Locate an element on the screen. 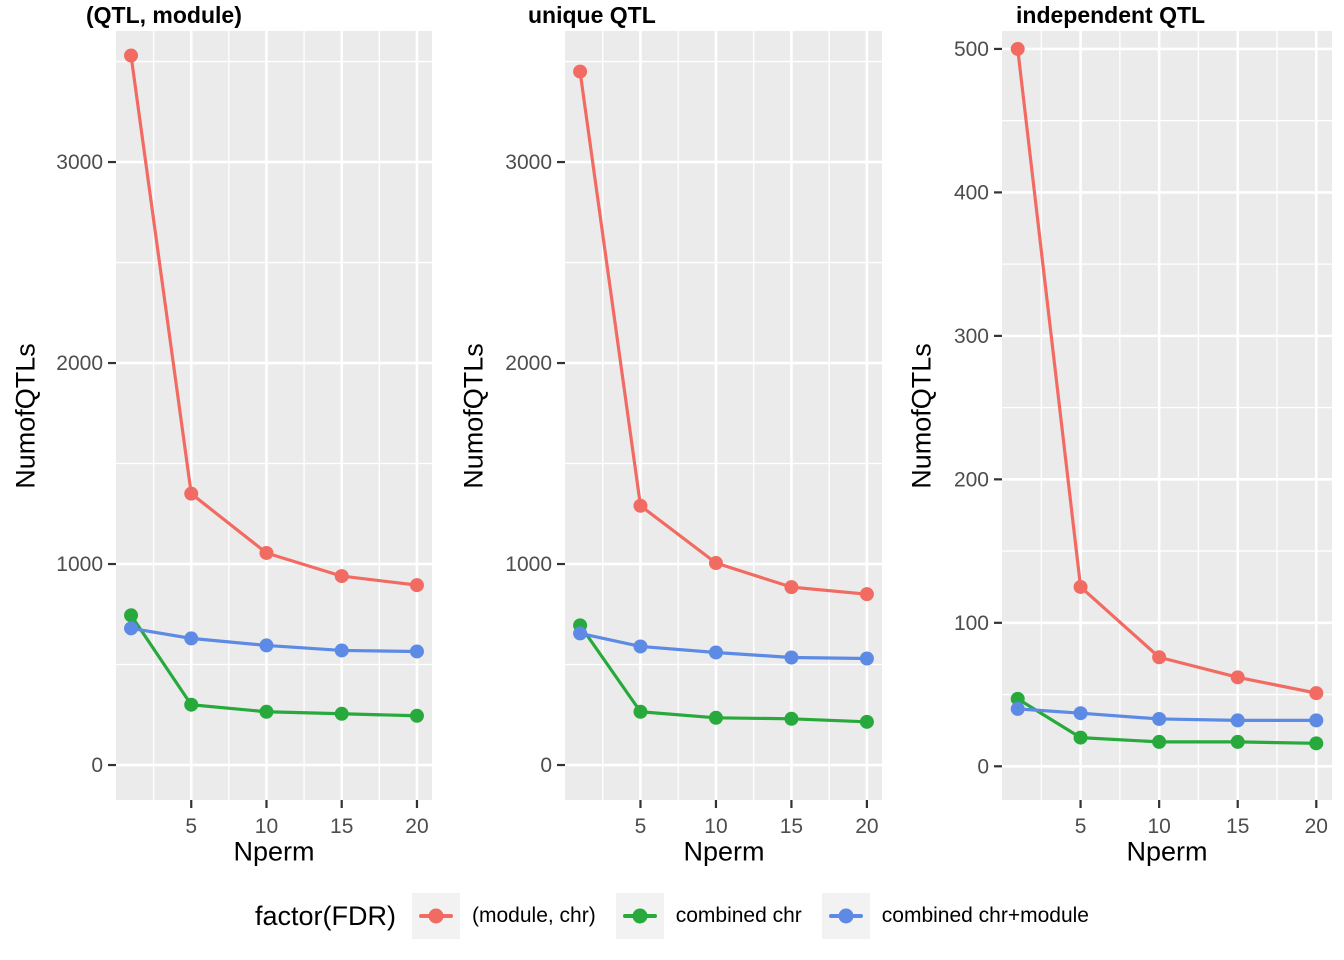 Image resolution: width=1344 pixels, height=960 pixels. y-tick-label: 100 is located at coordinates (971, 623).